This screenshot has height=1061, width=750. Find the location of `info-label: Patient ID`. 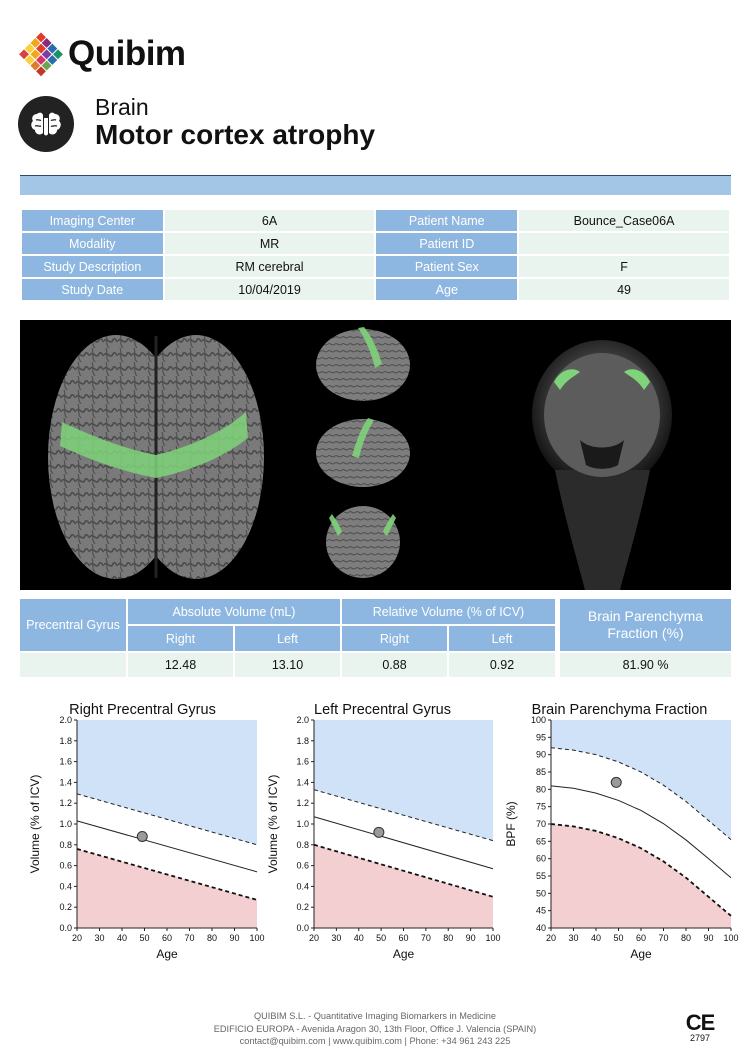

info-label: Patient ID is located at coordinates (447, 243).